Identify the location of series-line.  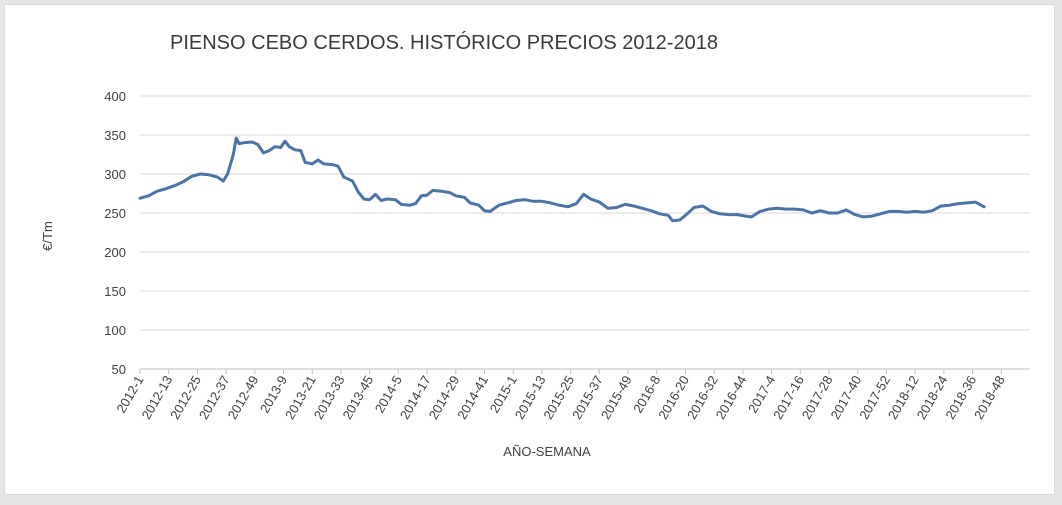
(562, 179).